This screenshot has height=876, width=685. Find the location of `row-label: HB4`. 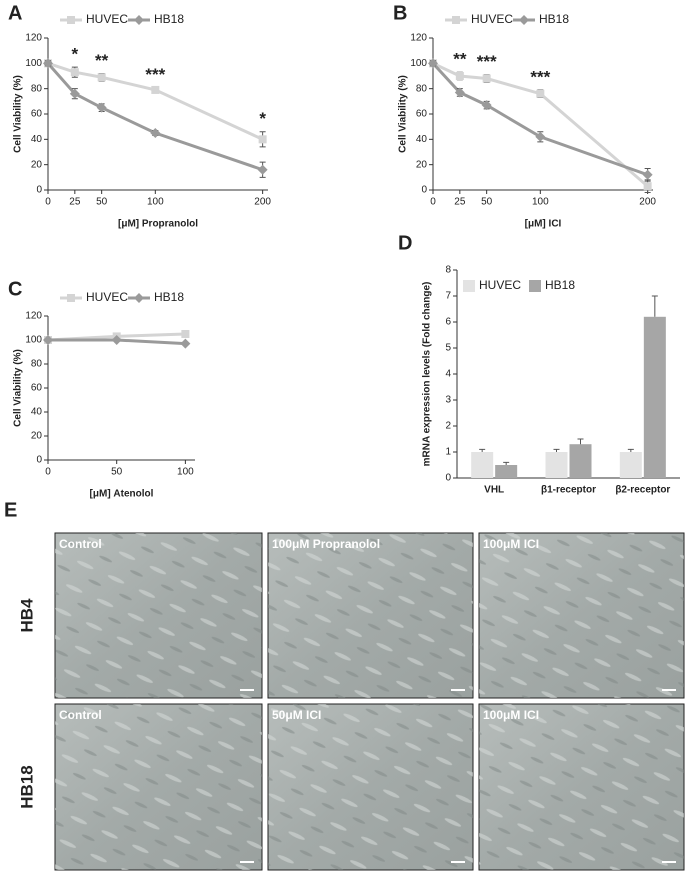

row-label: HB4 is located at coordinates (26, 615).